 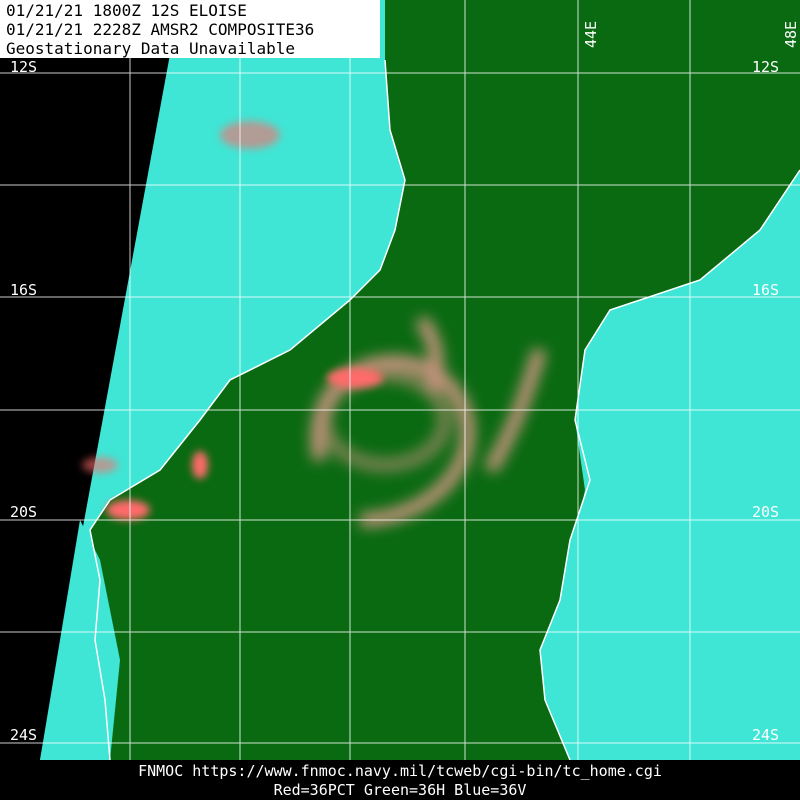 I want to click on header-line: Geostationary Data Unavailable, so click(x=150, y=48).